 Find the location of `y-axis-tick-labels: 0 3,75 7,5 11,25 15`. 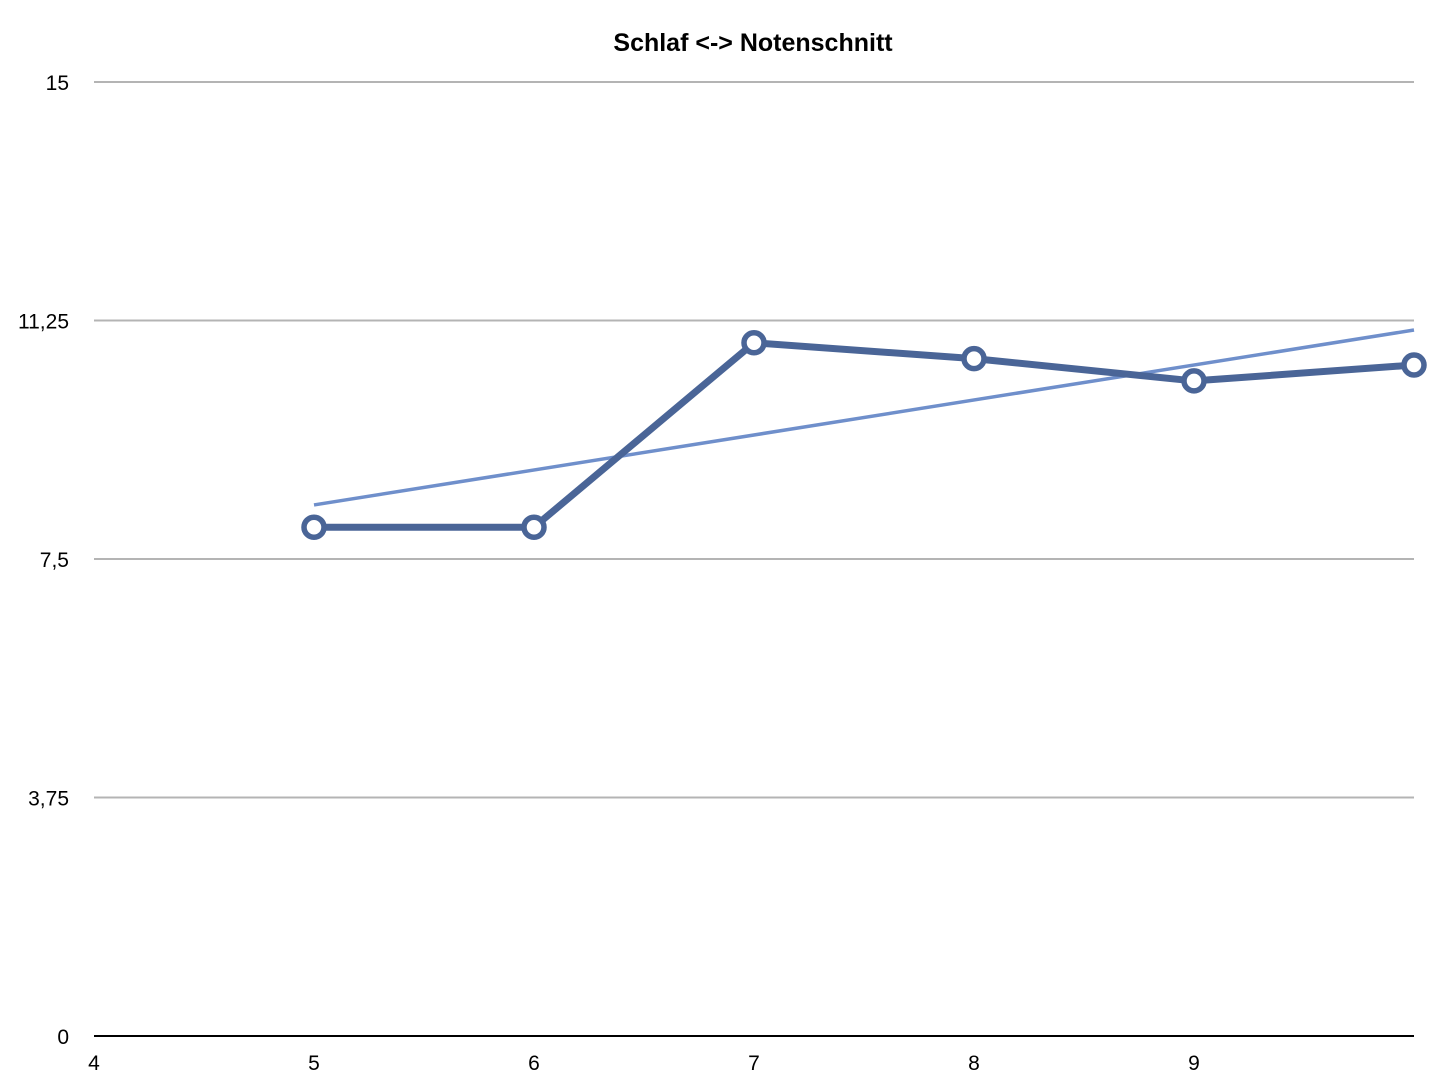

y-axis-tick-labels: 0 3,75 7,5 11,25 15 is located at coordinates (43, 560).